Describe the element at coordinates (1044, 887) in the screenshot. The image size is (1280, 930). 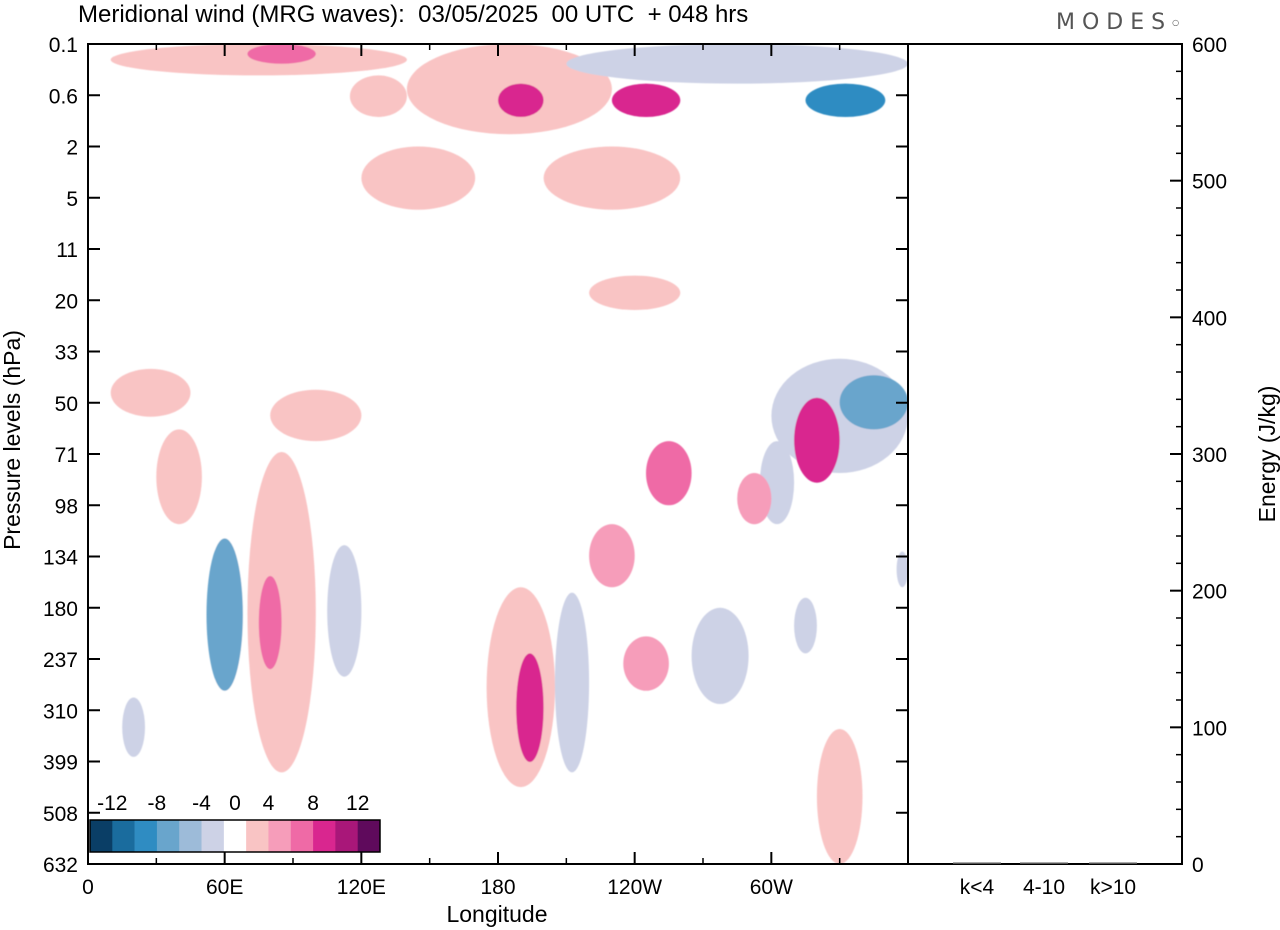
I see `energy-category-label: 4-10` at that location.